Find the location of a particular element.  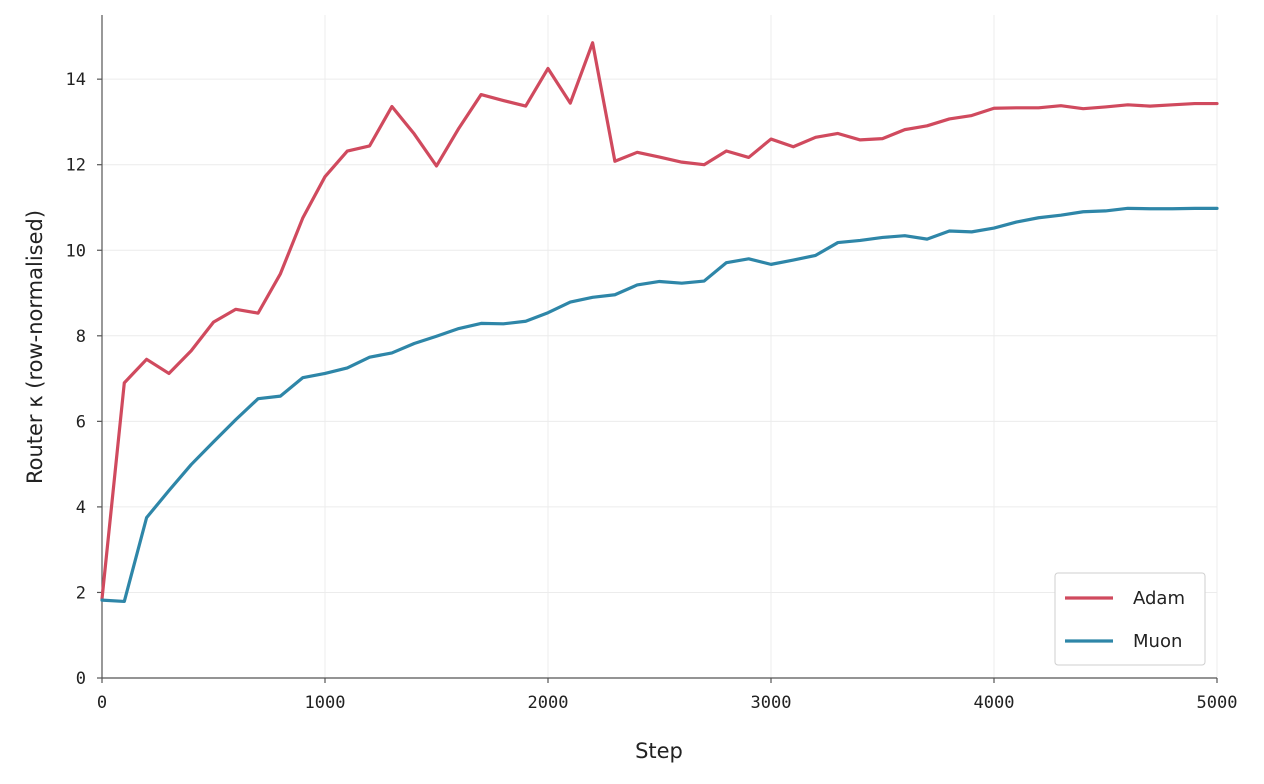

legend-box is located at coordinates (1130, 619).